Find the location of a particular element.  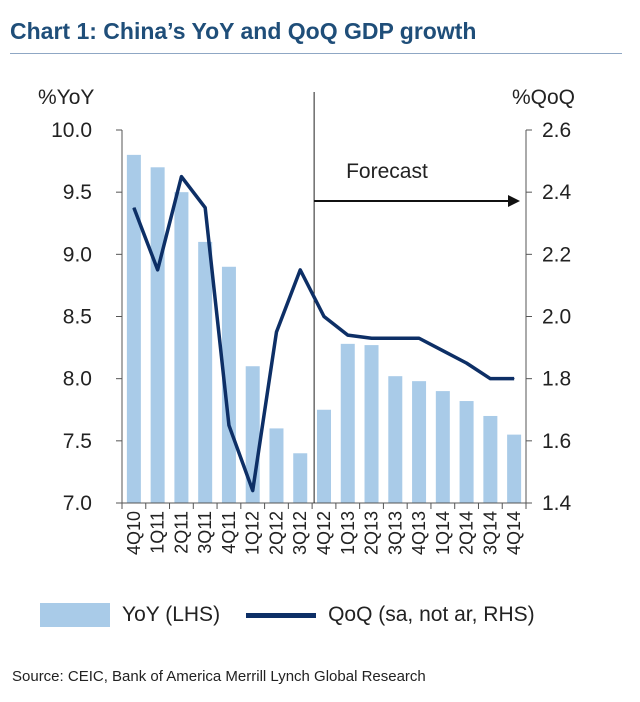

x-tick-label-2Q11: 2Q11 is located at coordinates (181, 532).